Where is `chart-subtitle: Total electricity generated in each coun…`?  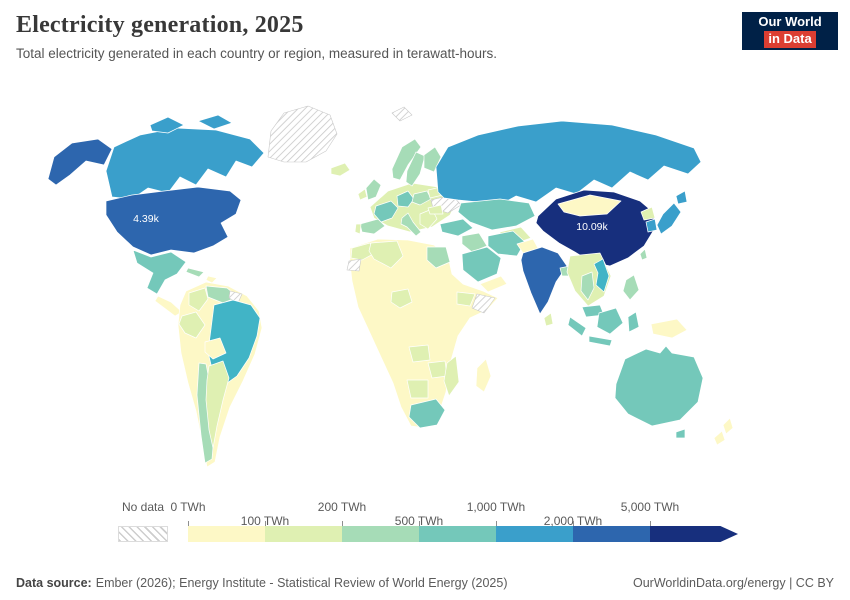 chart-subtitle: Total electricity generated in each coun… is located at coordinates (256, 53).